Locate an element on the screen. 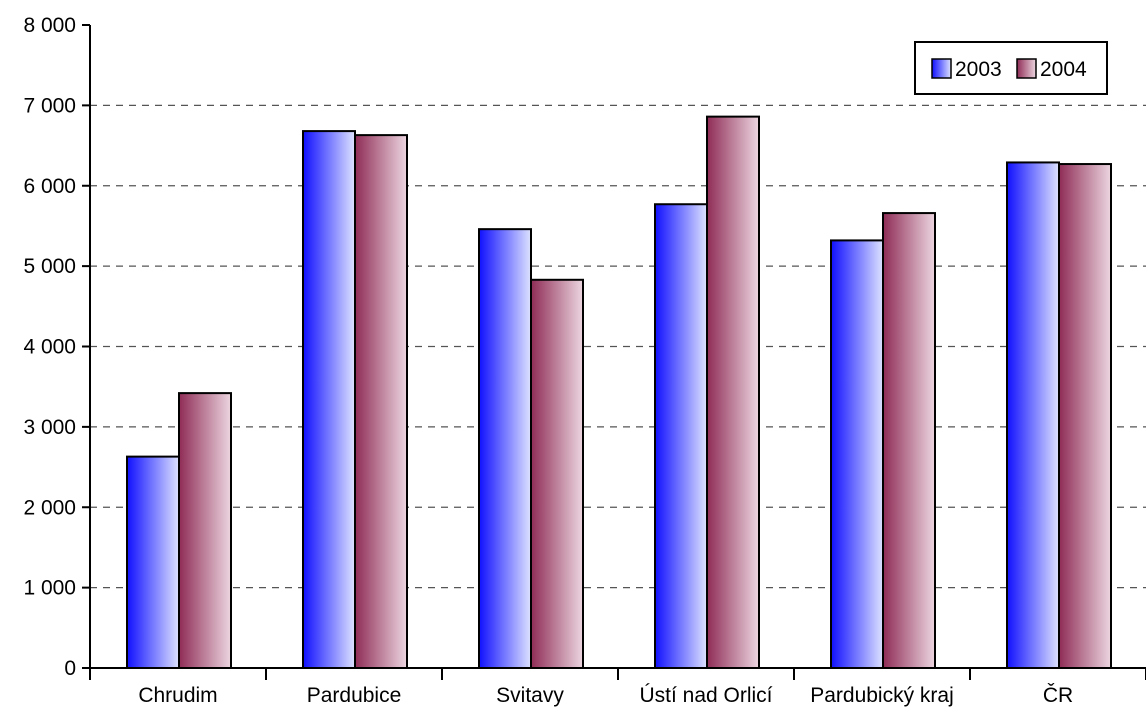 This screenshot has height=724, width=1146. y-tick-label: 7 000 is located at coordinates (49, 105).